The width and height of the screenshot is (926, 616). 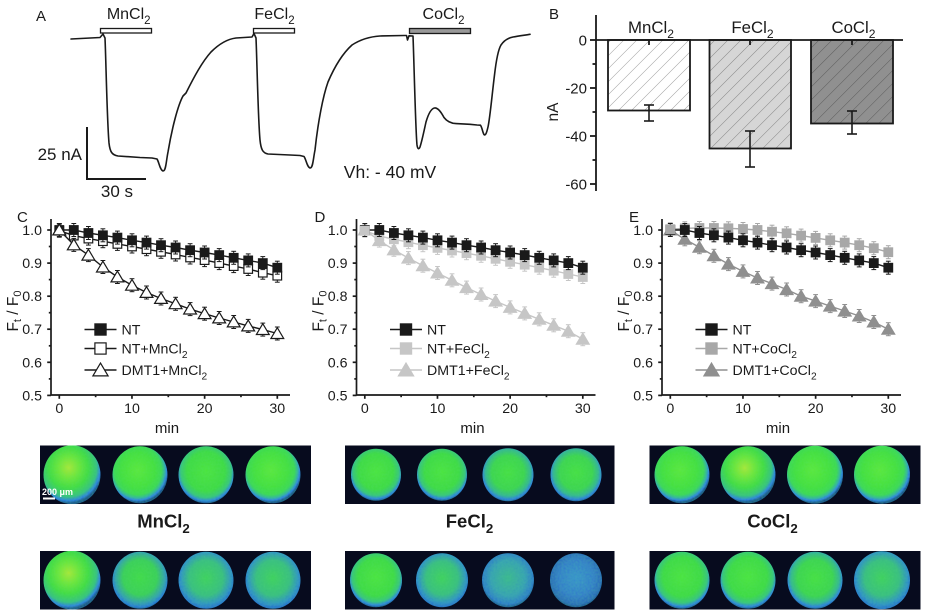 What do you see at coordinates (765, 351) in the screenshot?
I see `svg-text: NT+CoCl2` at bounding box center [765, 351].